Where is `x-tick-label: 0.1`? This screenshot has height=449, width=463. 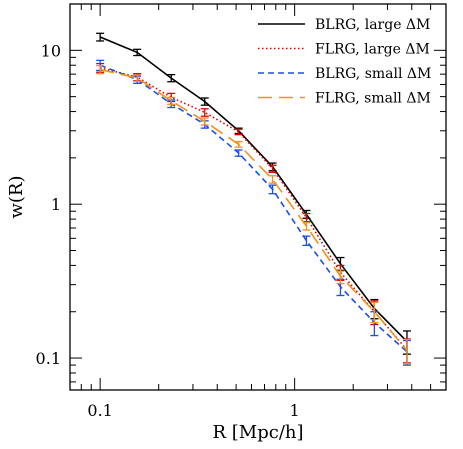 x-tick-label: 0.1 is located at coordinates (99, 410).